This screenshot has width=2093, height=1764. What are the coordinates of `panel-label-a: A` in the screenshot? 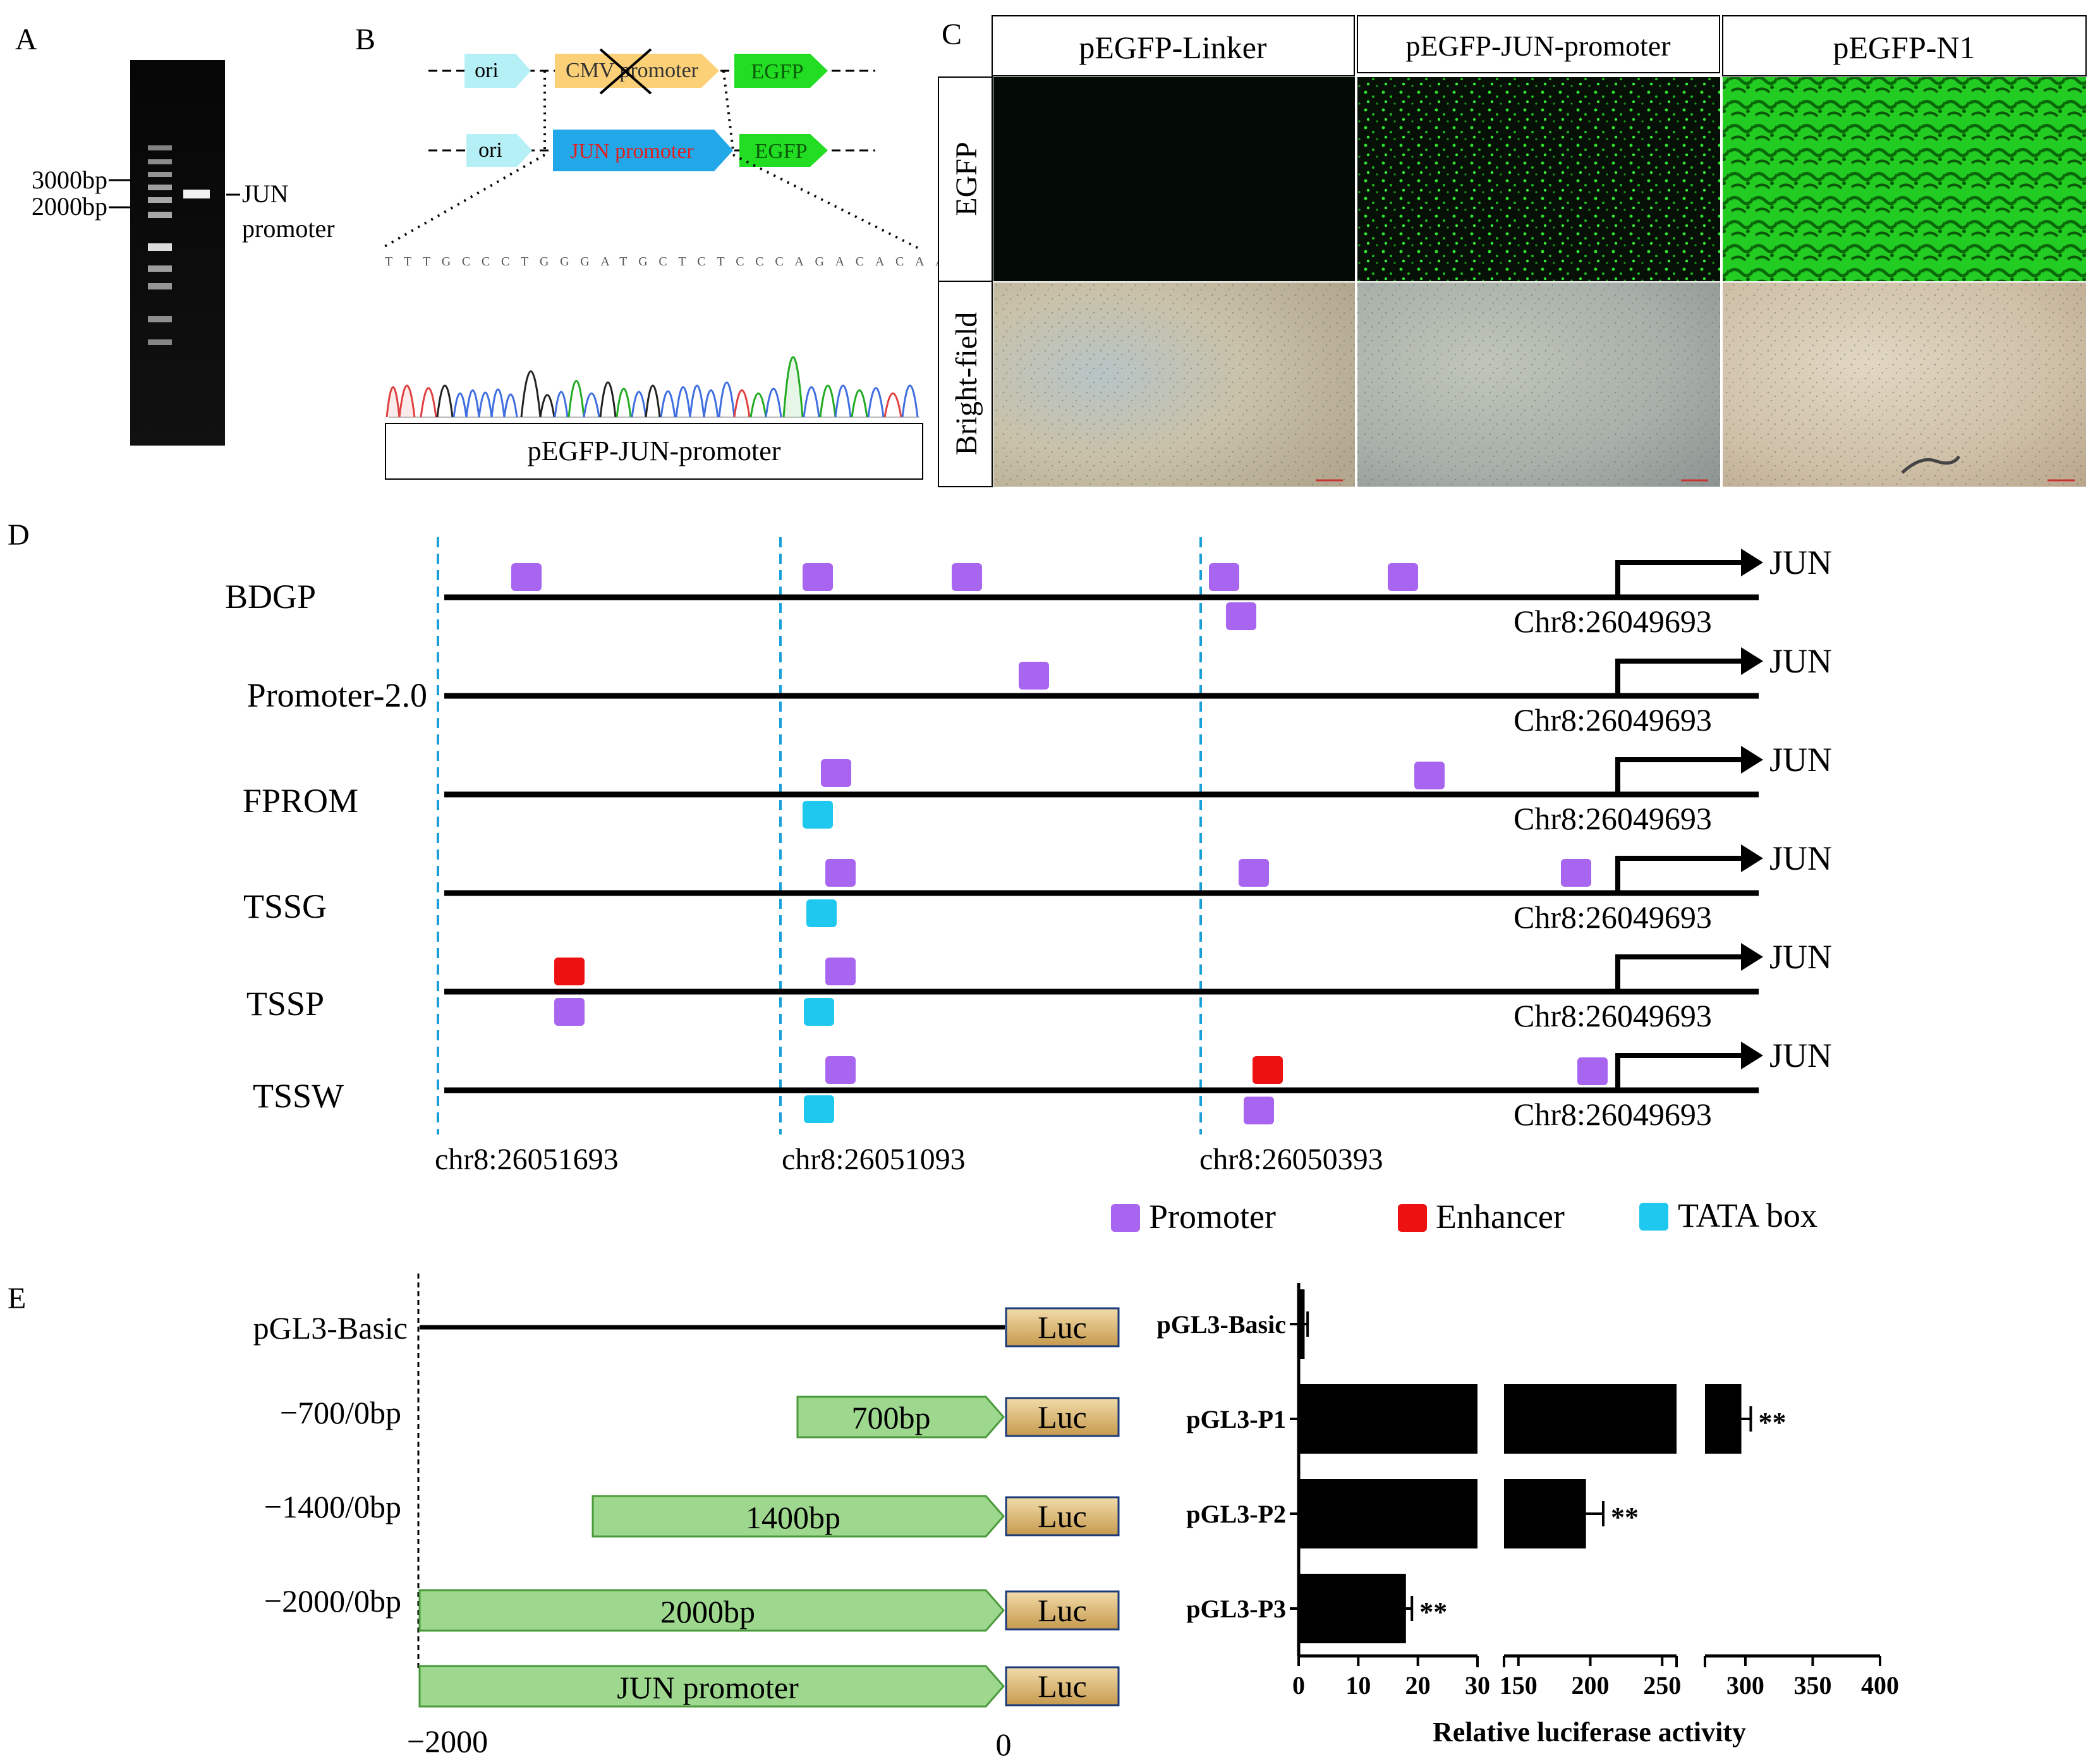 It's located at (26, 39).